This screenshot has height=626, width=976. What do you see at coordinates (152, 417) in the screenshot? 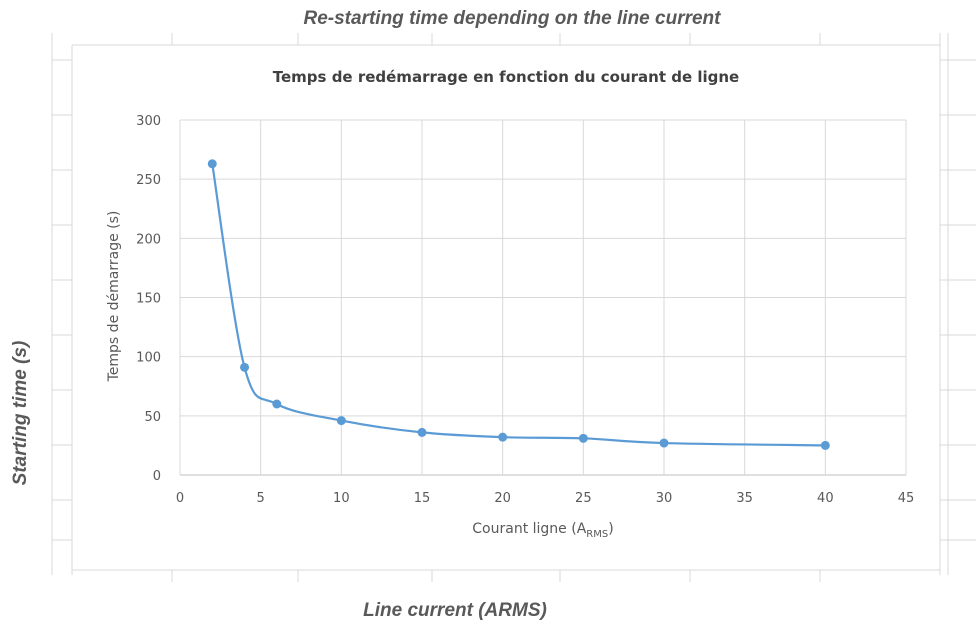
I see `y-tick-label: 50` at bounding box center [152, 417].